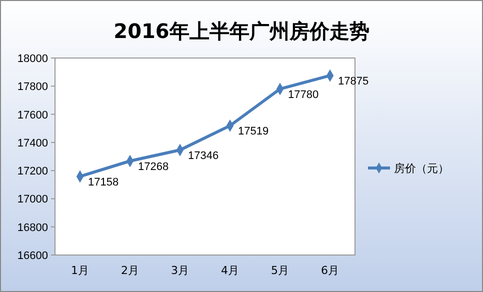  I want to click on y-tick-label: 17200, so click(32, 172).